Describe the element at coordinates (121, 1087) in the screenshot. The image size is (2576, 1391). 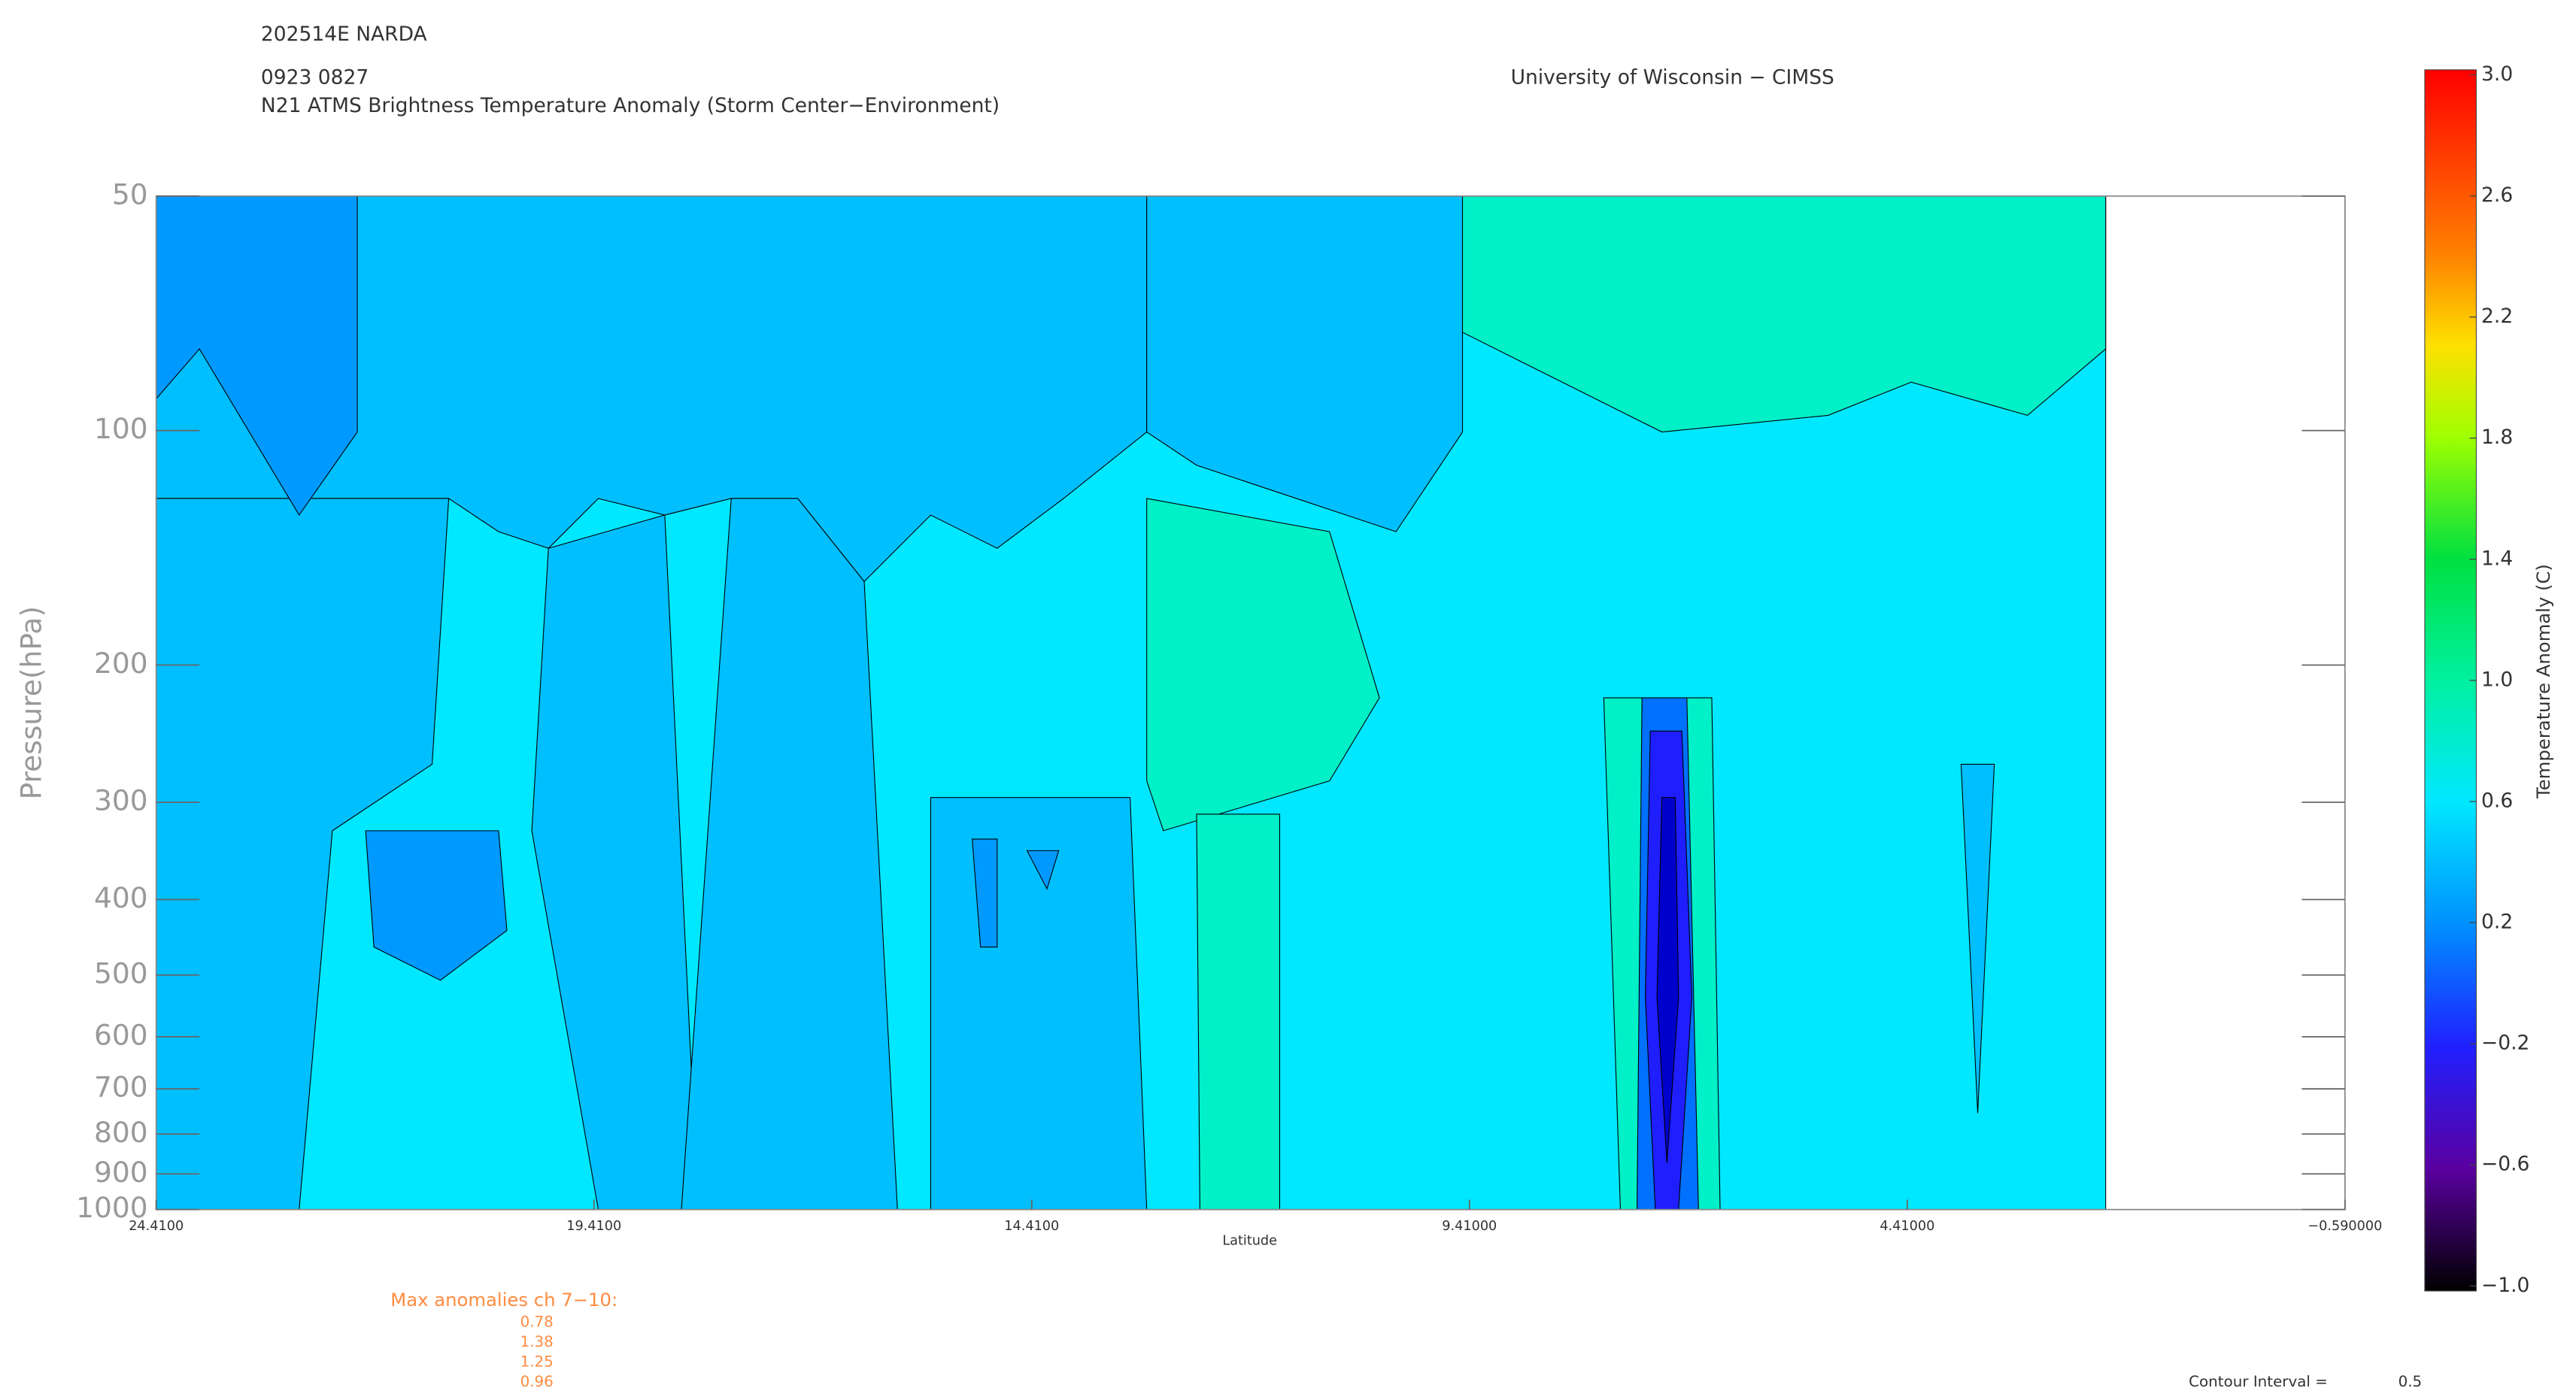
I see `y-tick-label: 700` at that location.